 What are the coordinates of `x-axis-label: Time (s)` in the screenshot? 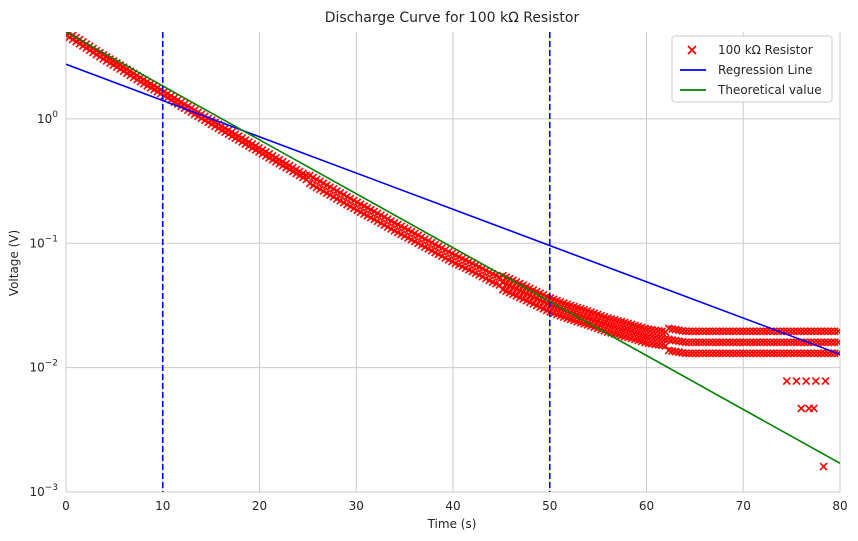 It's located at (452, 524).